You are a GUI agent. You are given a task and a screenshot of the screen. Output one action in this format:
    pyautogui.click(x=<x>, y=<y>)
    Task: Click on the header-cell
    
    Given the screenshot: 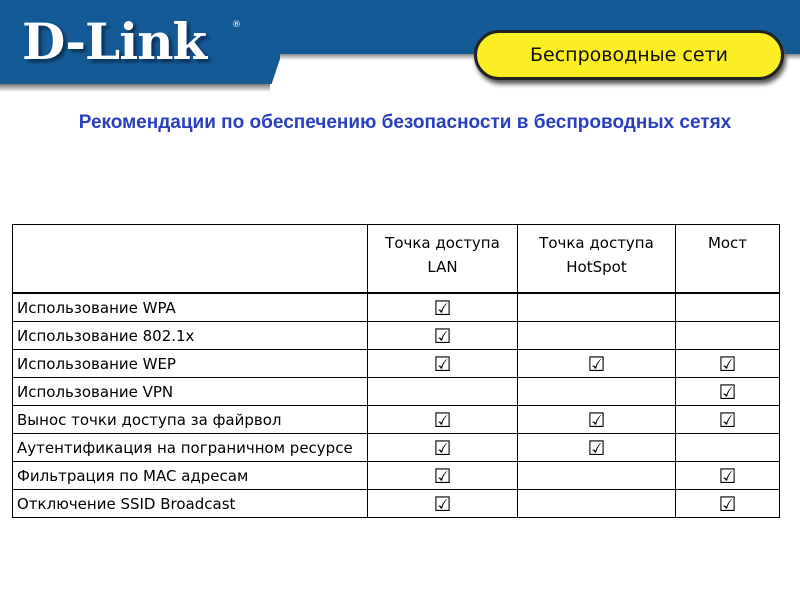 What is the action you would take?
    pyautogui.click(x=190, y=259)
    